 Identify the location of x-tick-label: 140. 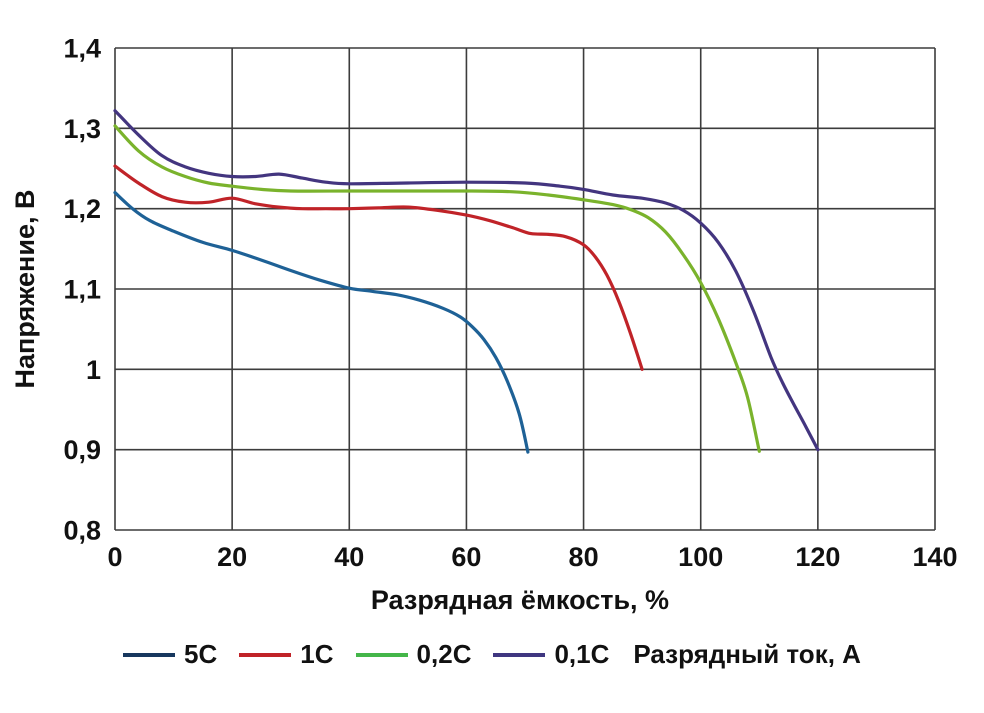
(934, 557).